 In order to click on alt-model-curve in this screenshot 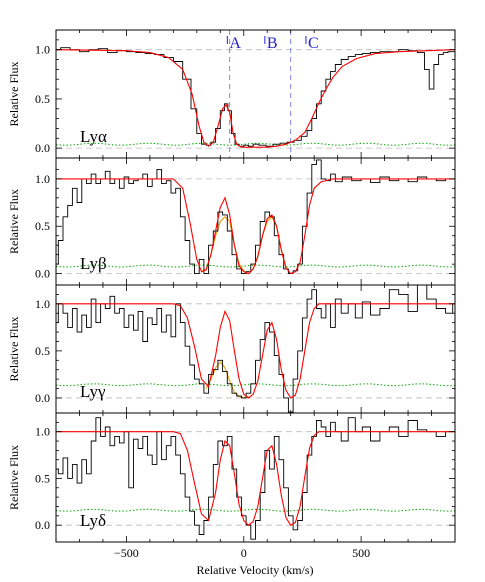, I will do `click(244, 245)`.